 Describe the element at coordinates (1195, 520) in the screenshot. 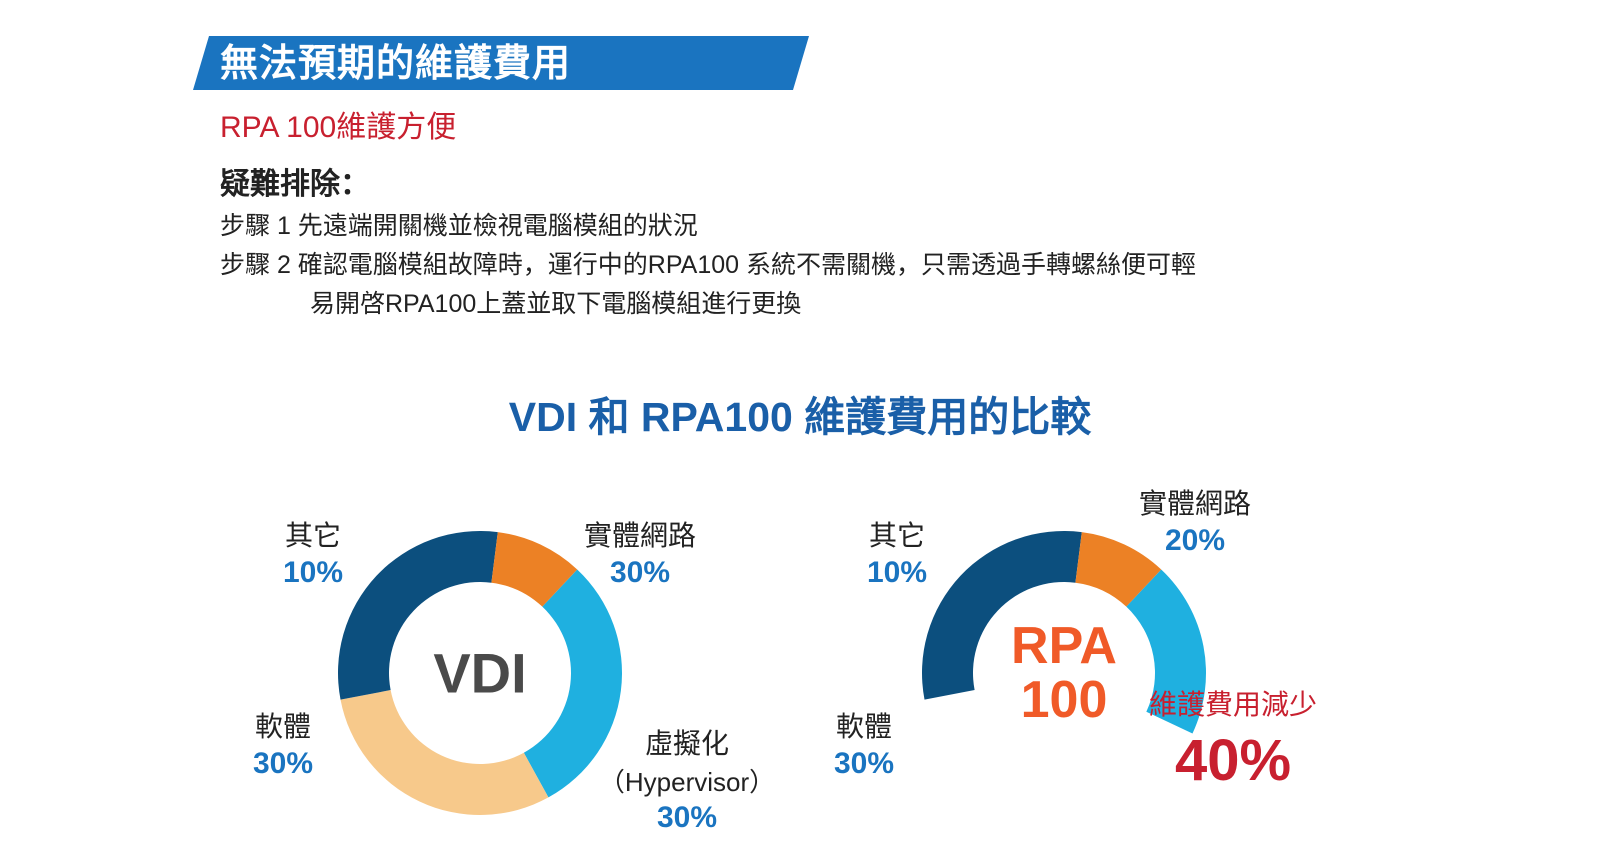

I see `rpa-label-network: 實體網路 20%` at that location.